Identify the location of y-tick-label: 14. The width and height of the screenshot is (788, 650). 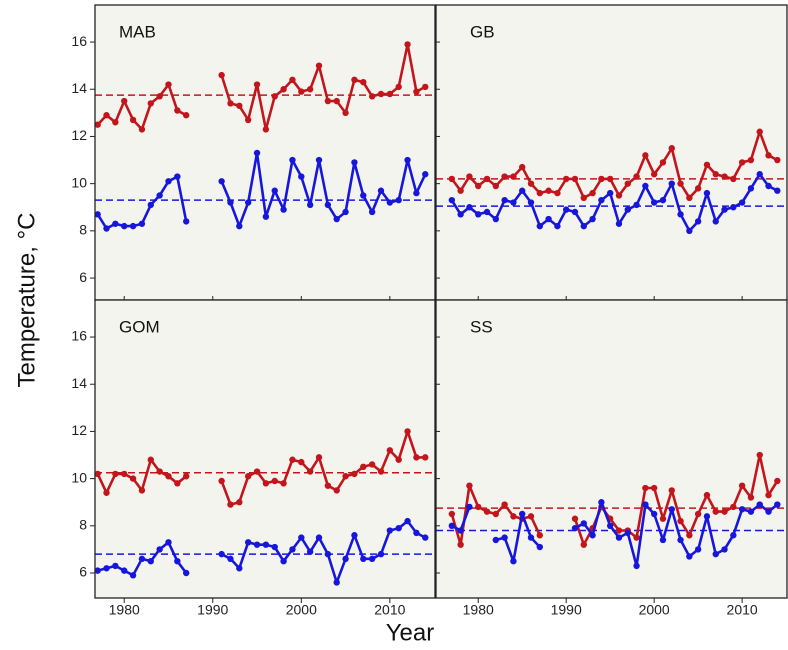
(79, 383).